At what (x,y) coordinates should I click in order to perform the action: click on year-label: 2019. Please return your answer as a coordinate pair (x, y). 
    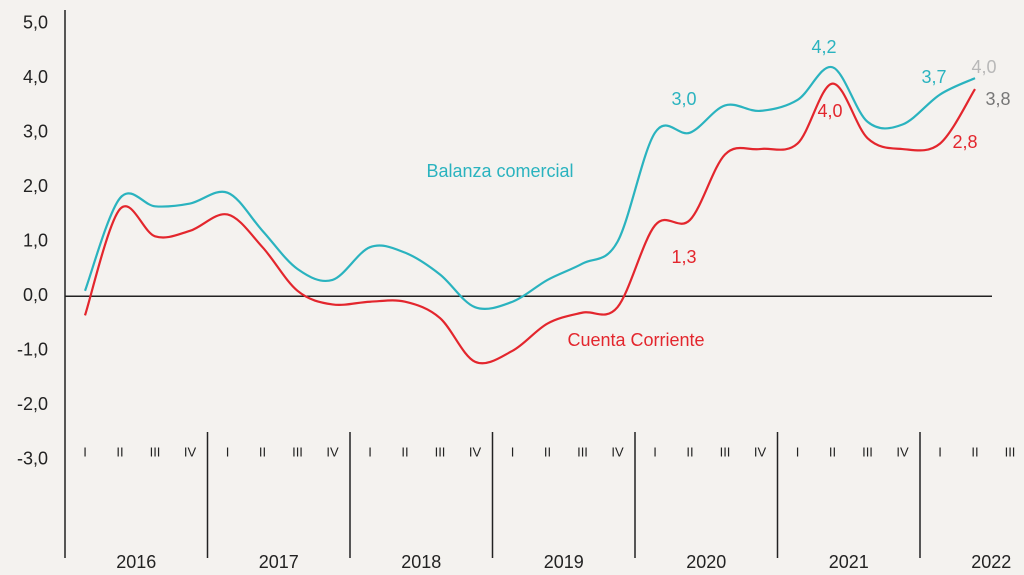
    Looking at the image, I should click on (564, 562).